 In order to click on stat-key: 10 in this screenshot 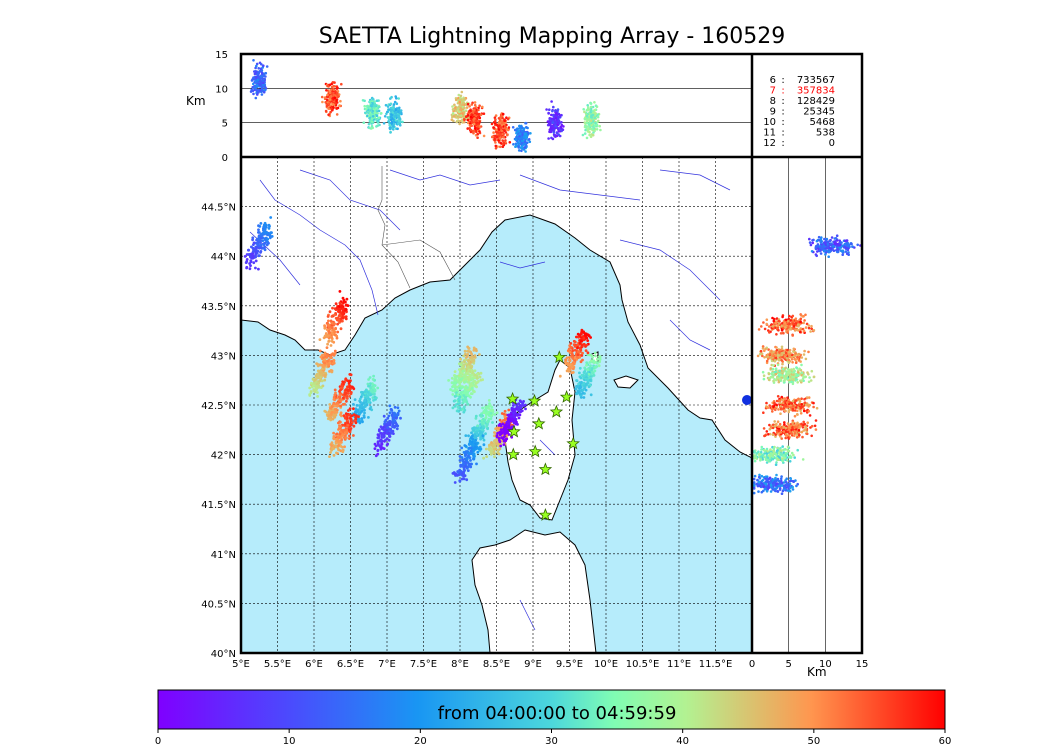, I will do `click(769, 122)`.